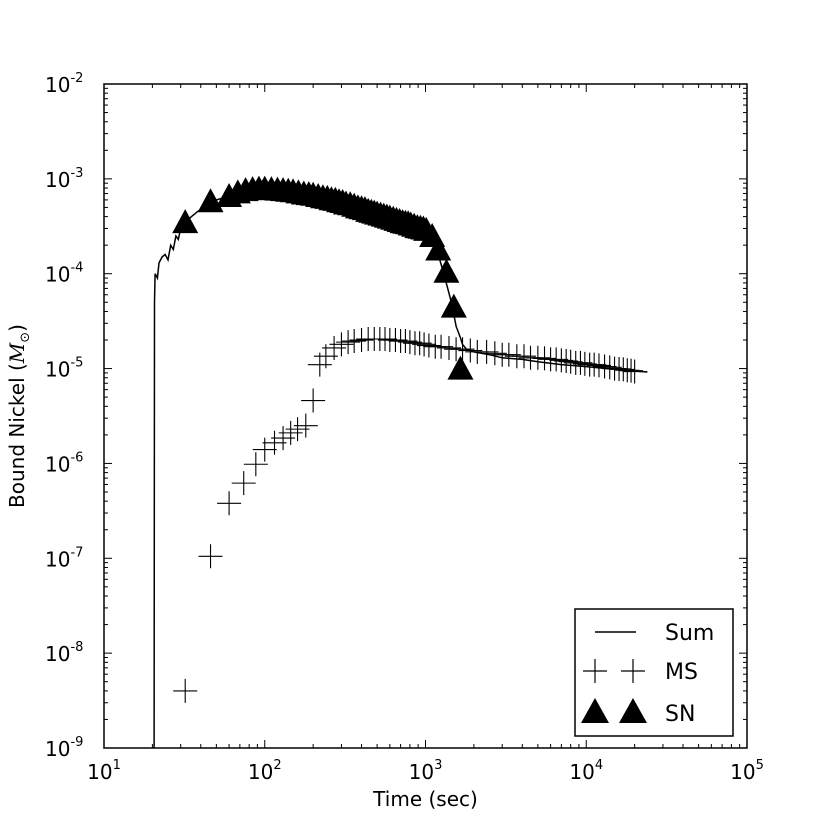  I want to click on x-tick-label: 10³, so click(426, 771).